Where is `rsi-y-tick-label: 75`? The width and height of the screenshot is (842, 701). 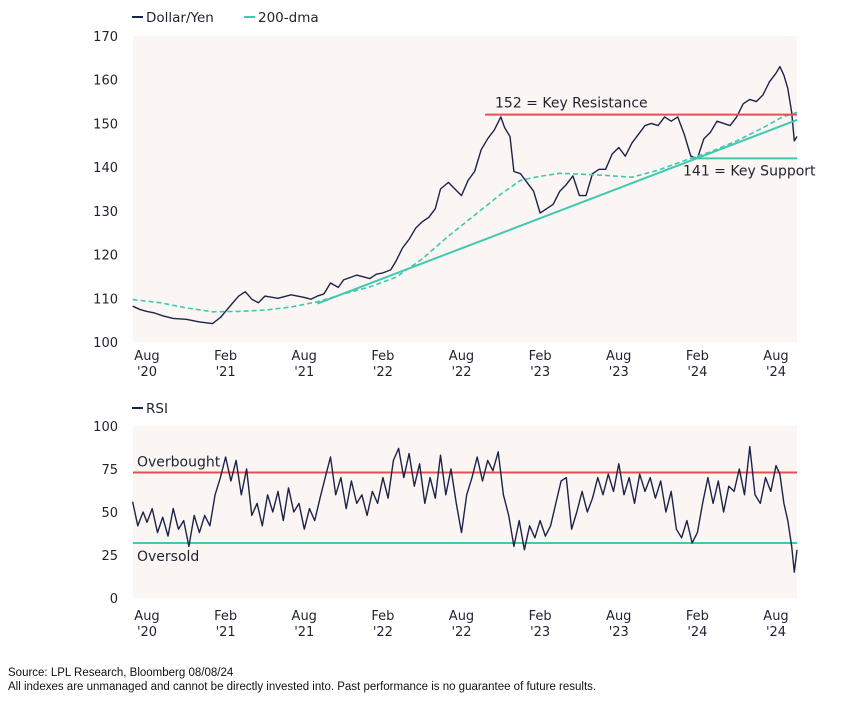
rsi-y-tick-label: 75 is located at coordinates (109, 470).